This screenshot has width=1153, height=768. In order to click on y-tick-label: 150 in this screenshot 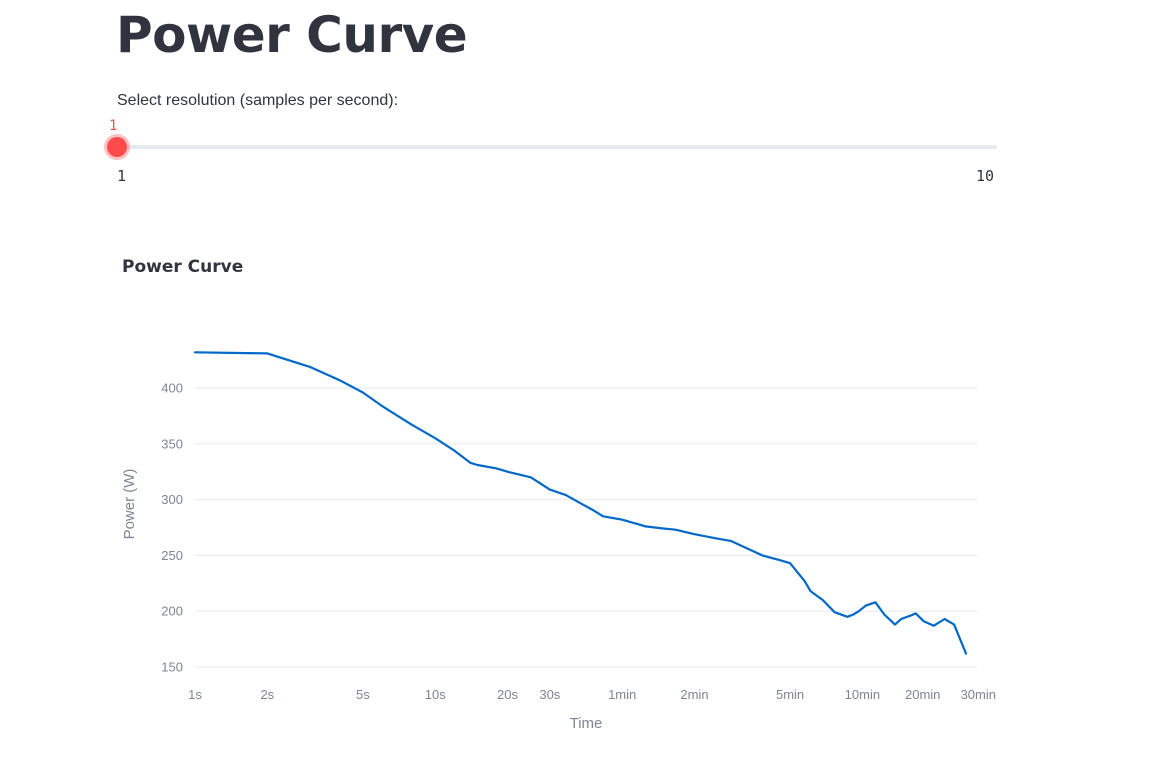, I will do `click(172, 667)`.